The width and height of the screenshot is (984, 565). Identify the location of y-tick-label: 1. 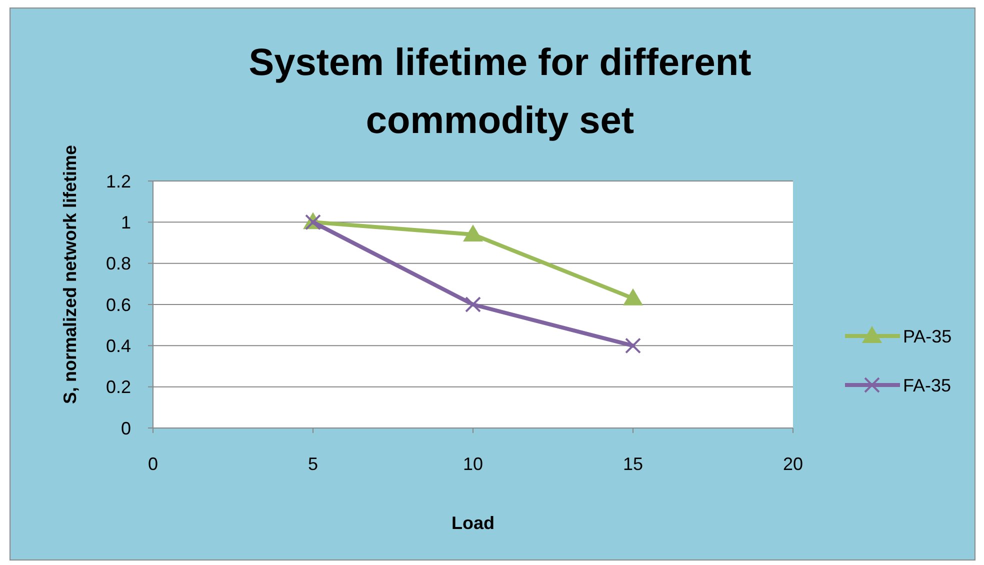
(125, 222).